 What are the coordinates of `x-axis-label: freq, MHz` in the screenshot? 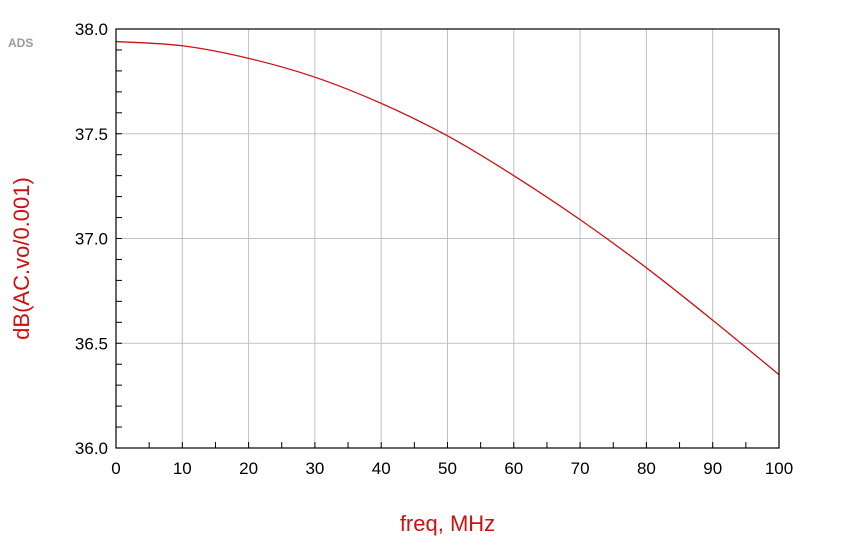 It's located at (447, 523).